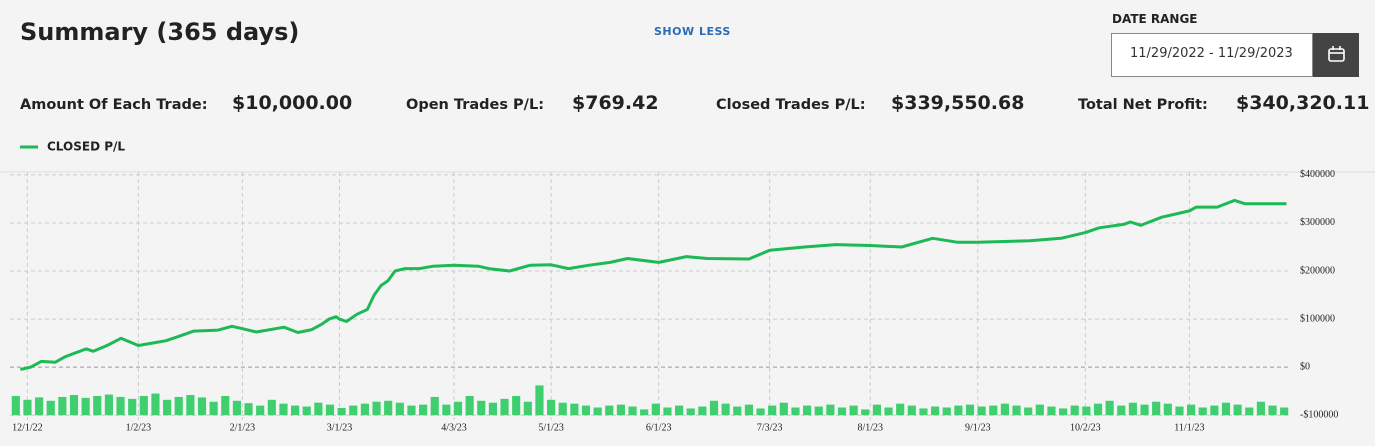 The width and height of the screenshot is (1375, 446). I want to click on x-tick-label: 10/2/23, so click(1085, 427).